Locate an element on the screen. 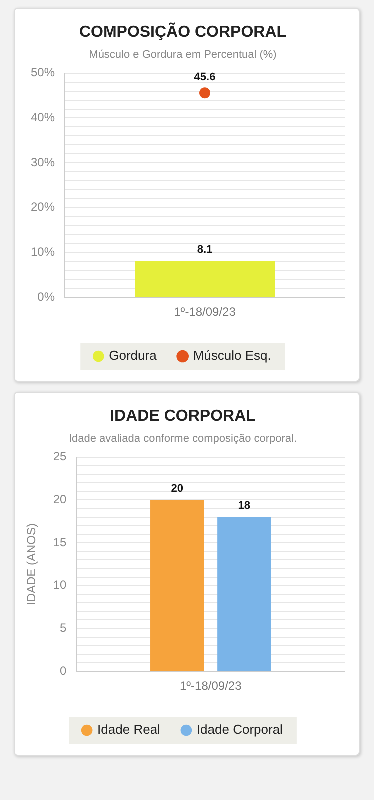 The image size is (374, 800). y-tick-label: 0 is located at coordinates (64, 671).